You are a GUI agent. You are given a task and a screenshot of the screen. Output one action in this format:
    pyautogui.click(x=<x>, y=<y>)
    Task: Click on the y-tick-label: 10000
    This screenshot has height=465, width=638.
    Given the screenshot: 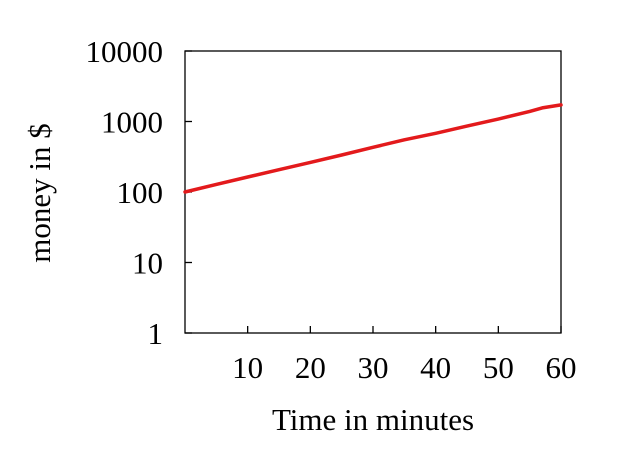 What is the action you would take?
    pyautogui.click(x=125, y=51)
    